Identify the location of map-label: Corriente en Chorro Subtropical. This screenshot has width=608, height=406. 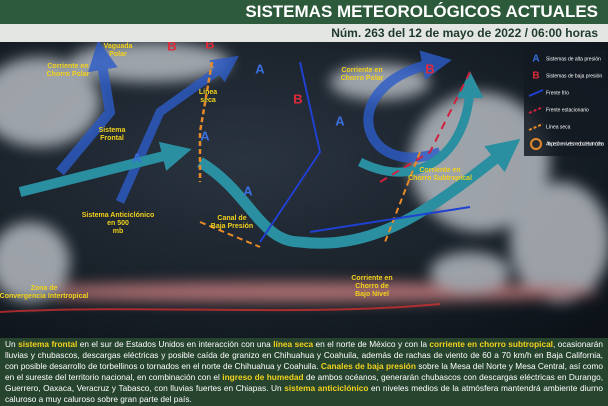
(440, 174).